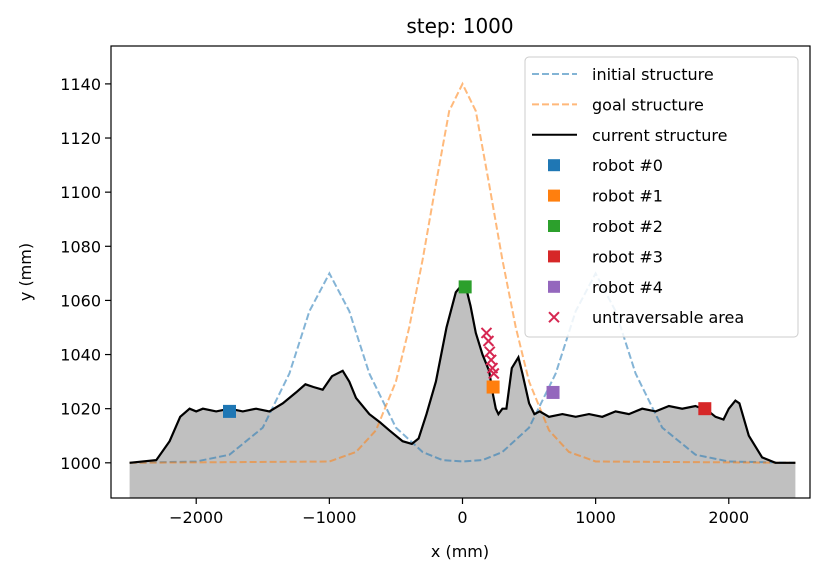  What do you see at coordinates (329, 517) in the screenshot?
I see `x-tick-label: −1000` at bounding box center [329, 517].